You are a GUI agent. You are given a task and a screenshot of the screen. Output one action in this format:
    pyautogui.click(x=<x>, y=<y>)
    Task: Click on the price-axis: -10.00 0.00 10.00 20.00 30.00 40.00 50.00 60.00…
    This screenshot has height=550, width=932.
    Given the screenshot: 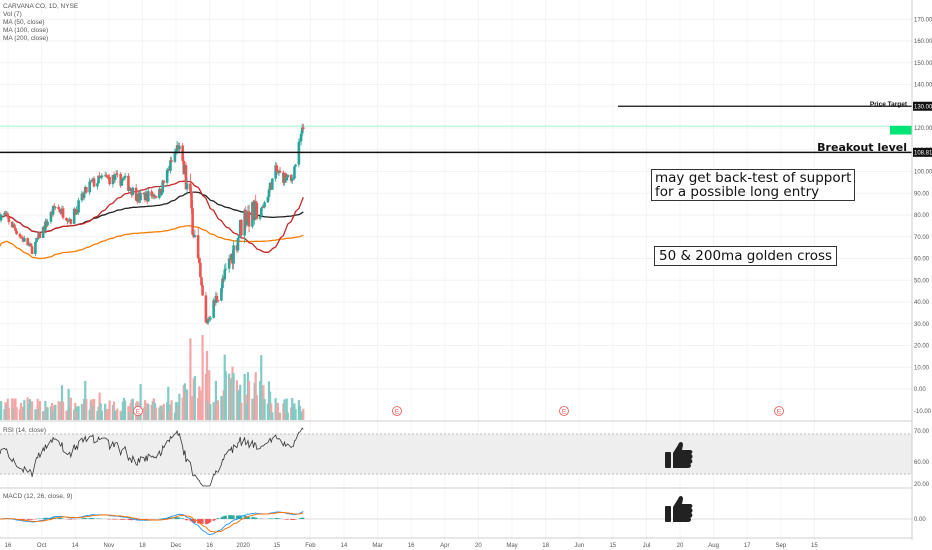 What is the action you would take?
    pyautogui.click(x=921, y=275)
    